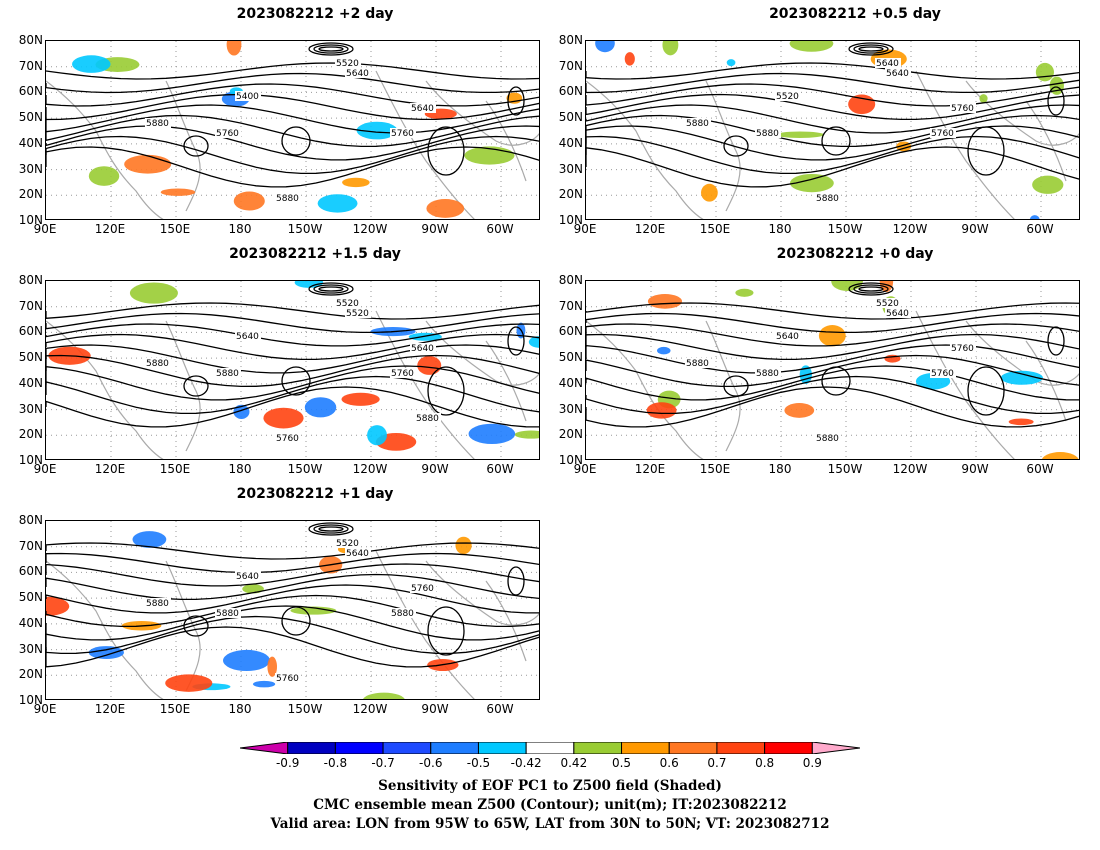 Image resolution: width=1100 pixels, height=850 pixels. Describe the element at coordinates (45, 469) in the screenshot. I see `lon-tick-label: 90E` at that location.